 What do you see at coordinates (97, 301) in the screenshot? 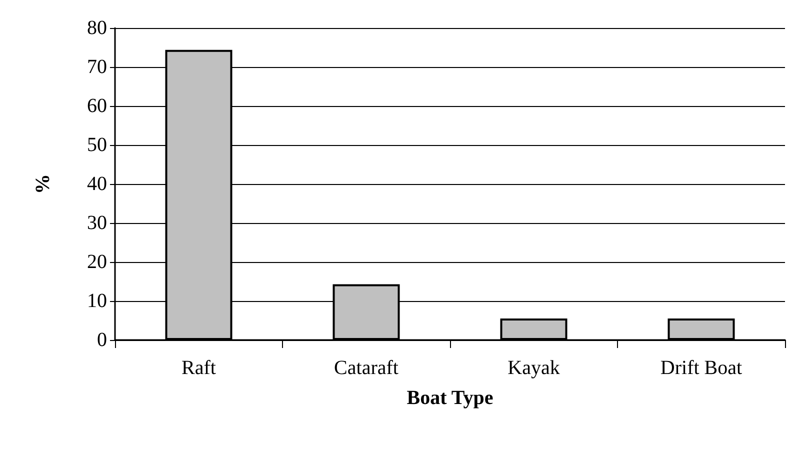
I see `y-tick-label: 10` at bounding box center [97, 301].